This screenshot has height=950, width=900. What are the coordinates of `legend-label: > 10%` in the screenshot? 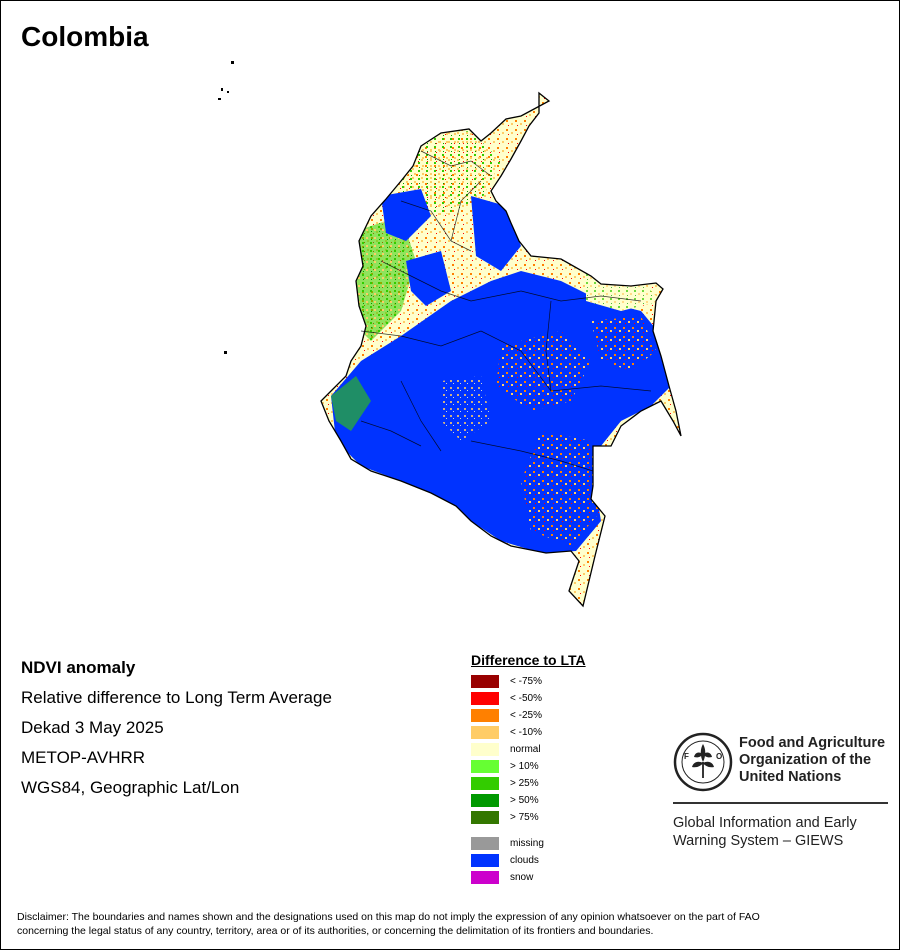 It's located at (524, 766).